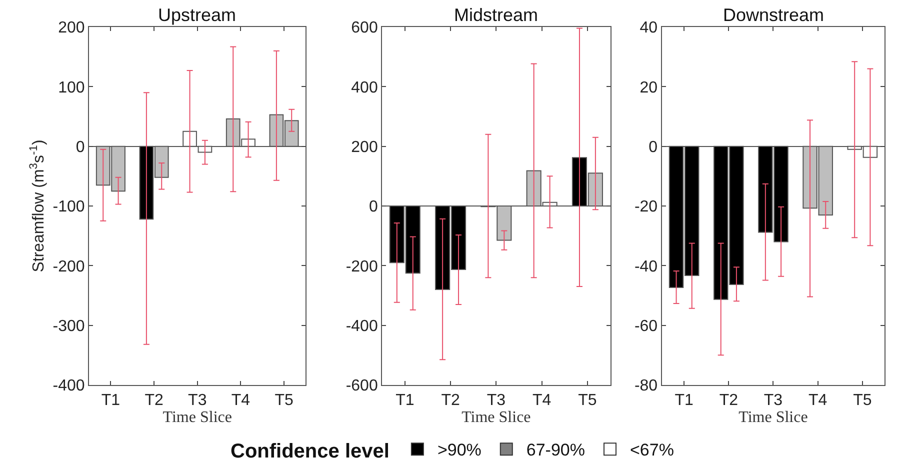 This screenshot has width=903, height=473. Describe the element at coordinates (646, 386) in the screenshot. I see `y-tick-label: -80` at that location.